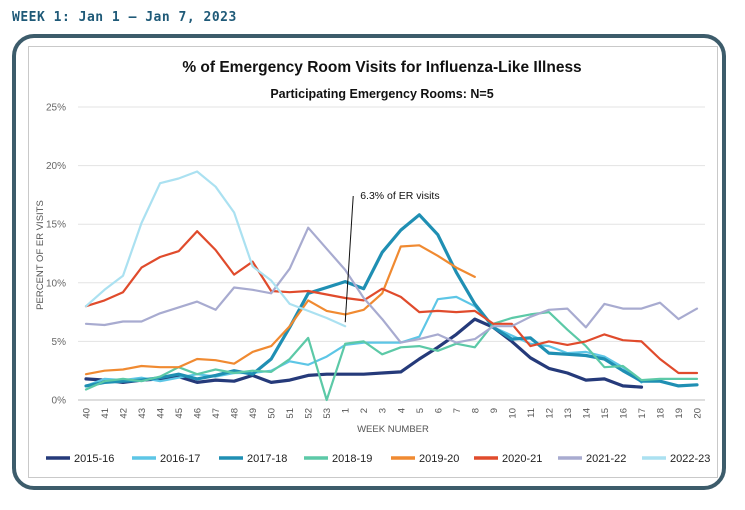 The width and height of the screenshot is (745, 510). What do you see at coordinates (457, 410) in the screenshot?
I see `x-tick-label: 7` at bounding box center [457, 410].